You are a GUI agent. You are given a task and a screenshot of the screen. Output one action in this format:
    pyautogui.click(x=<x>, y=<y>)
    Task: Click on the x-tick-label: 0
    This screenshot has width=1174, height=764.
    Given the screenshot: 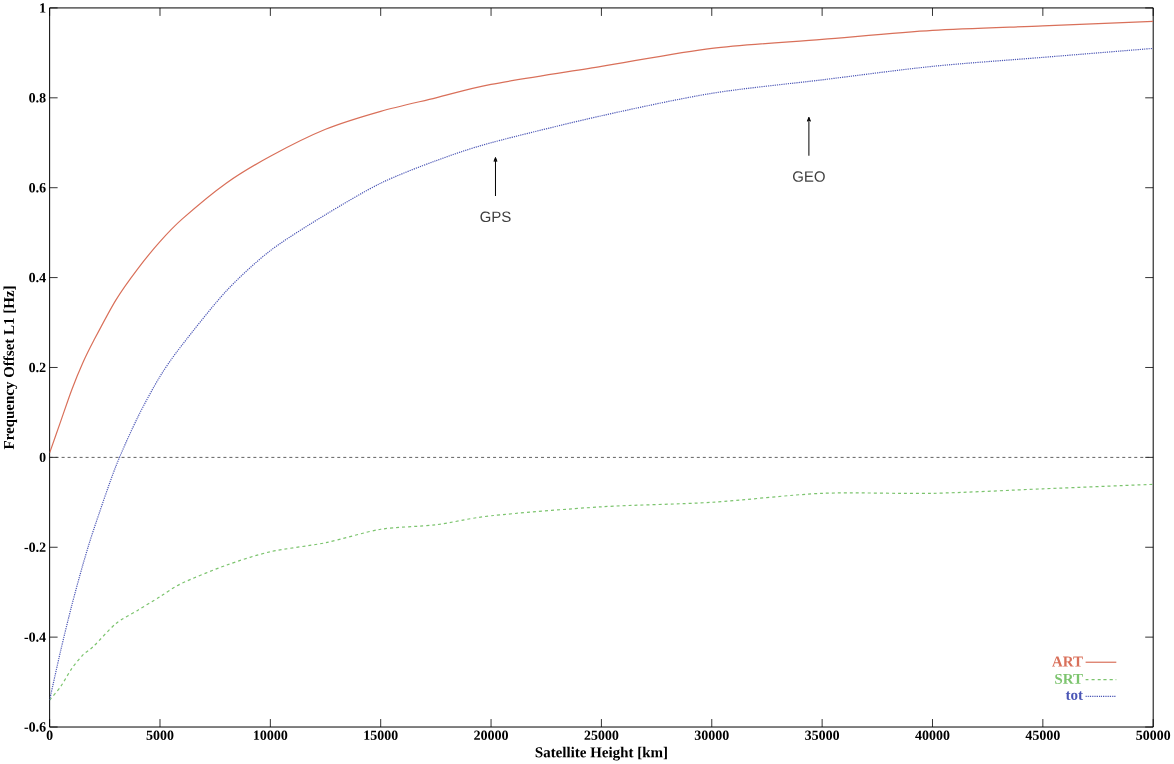 What is the action you would take?
    pyautogui.click(x=49, y=735)
    